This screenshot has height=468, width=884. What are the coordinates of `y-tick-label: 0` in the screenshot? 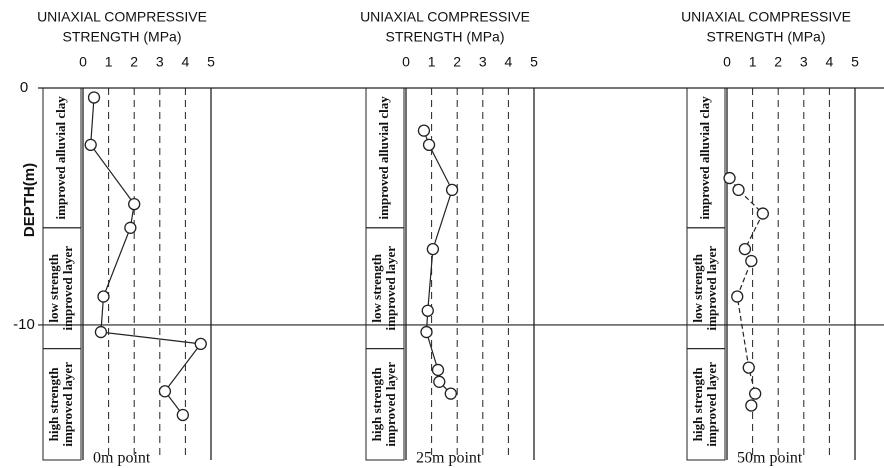 It's located at (24, 87).